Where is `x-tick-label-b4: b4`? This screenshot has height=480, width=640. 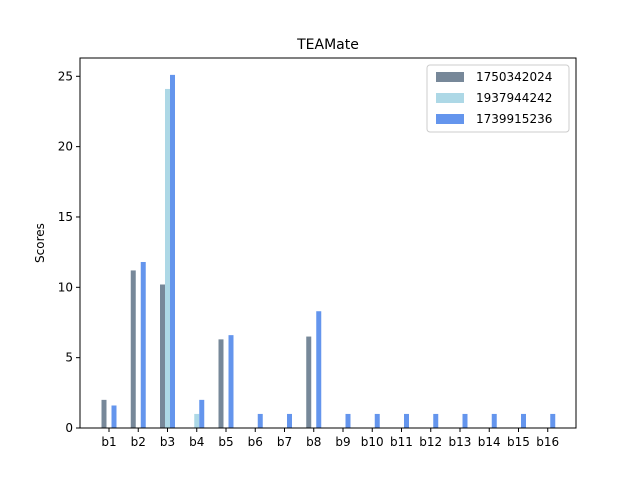
x-tick-label-b4: b4 is located at coordinates (196, 442).